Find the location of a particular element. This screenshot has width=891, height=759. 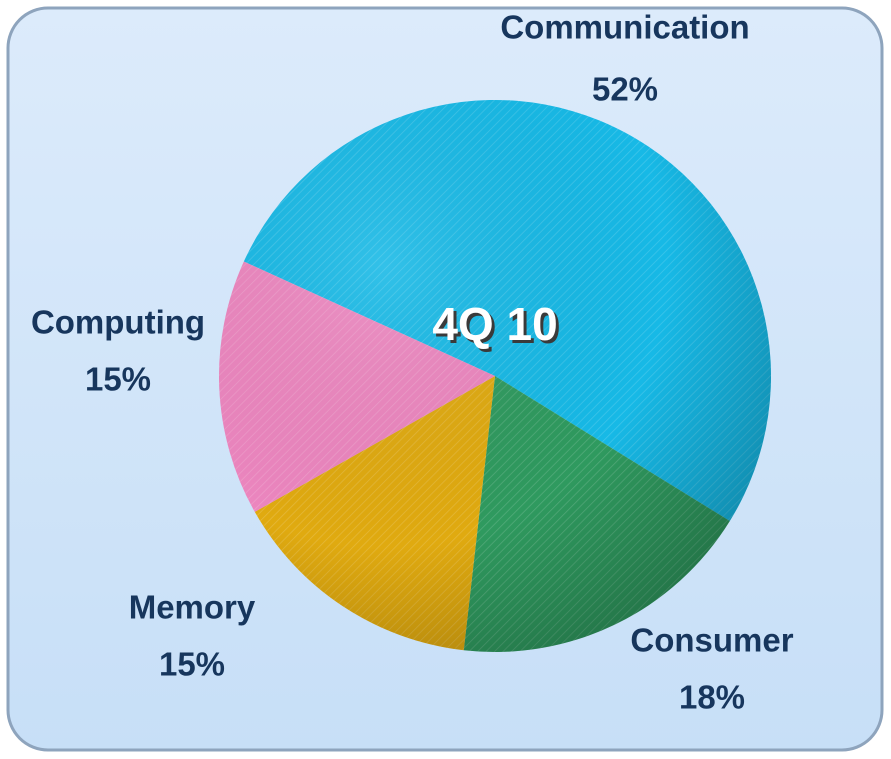

category-label: Memory is located at coordinates (192, 607).